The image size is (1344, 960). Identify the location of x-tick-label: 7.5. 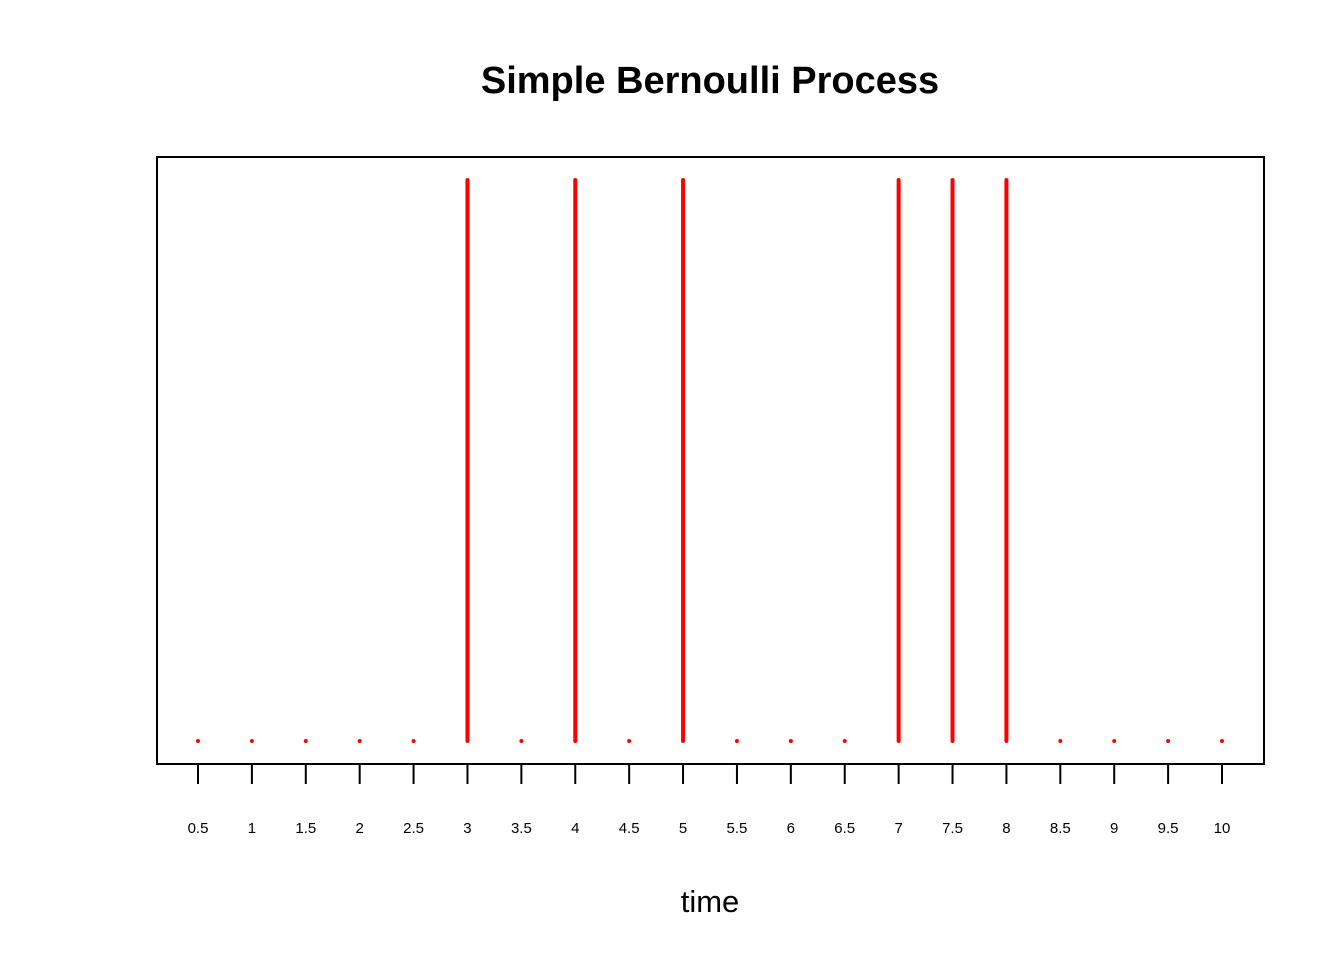
(952, 828).